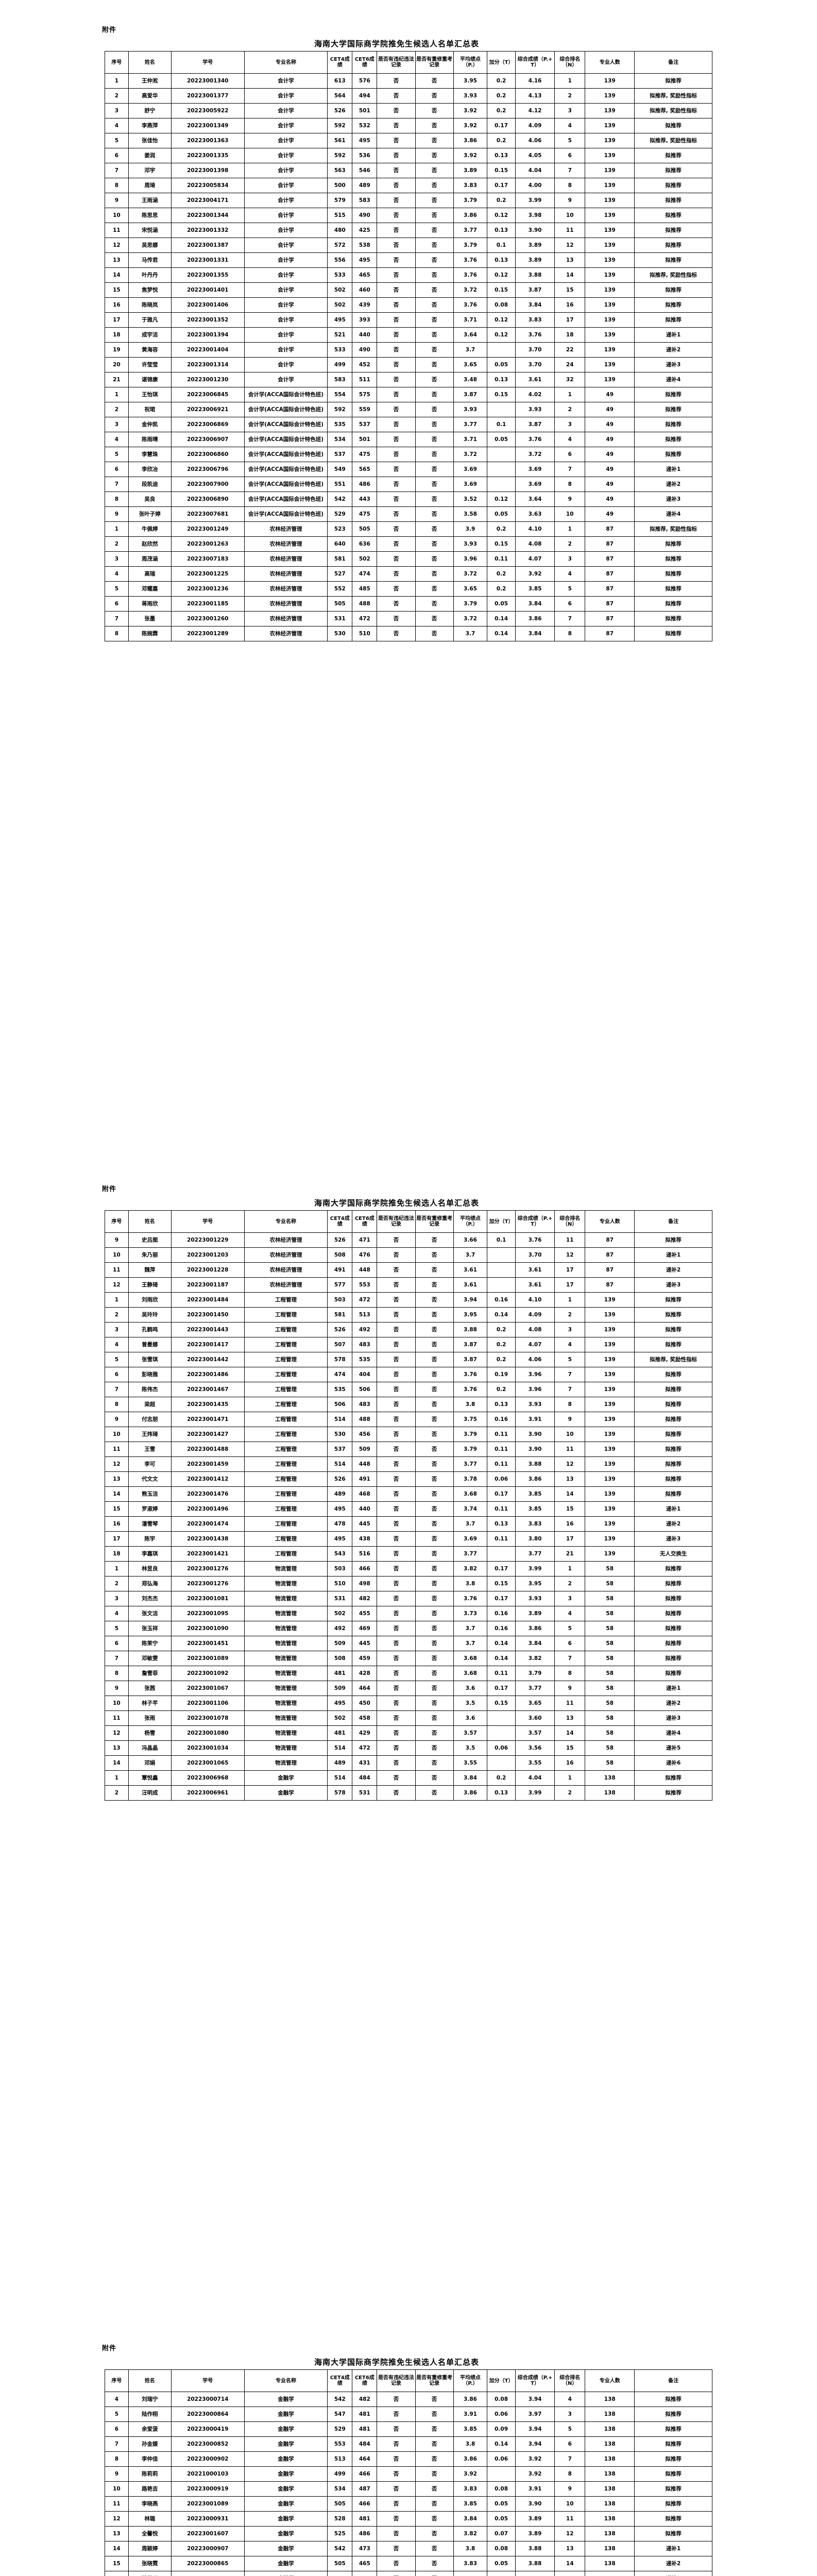  Describe the element at coordinates (535, 1718) in the screenshot. I see `cell-total: 3.60` at that location.